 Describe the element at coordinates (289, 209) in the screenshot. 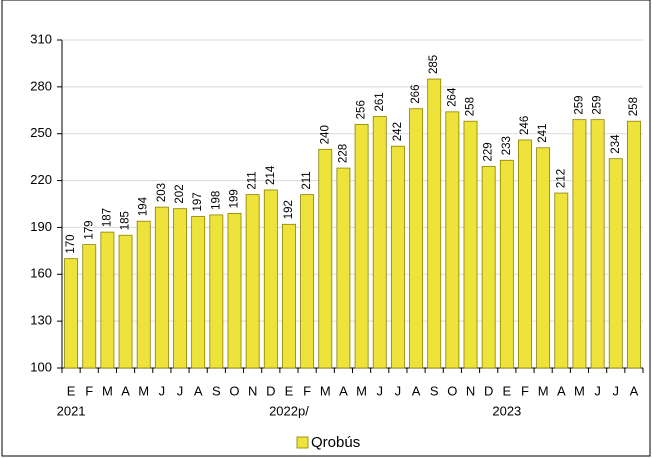

I see `value-label: 192` at that location.